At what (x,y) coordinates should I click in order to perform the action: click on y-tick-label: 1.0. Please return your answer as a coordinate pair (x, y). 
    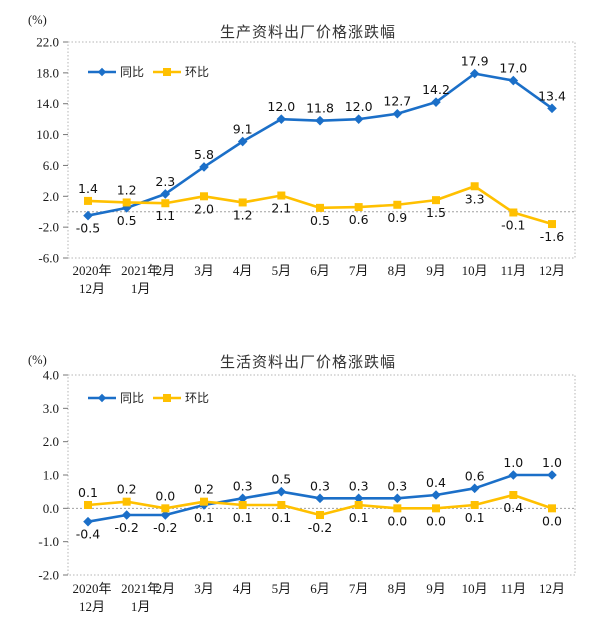
    Looking at the image, I should click on (51, 475).